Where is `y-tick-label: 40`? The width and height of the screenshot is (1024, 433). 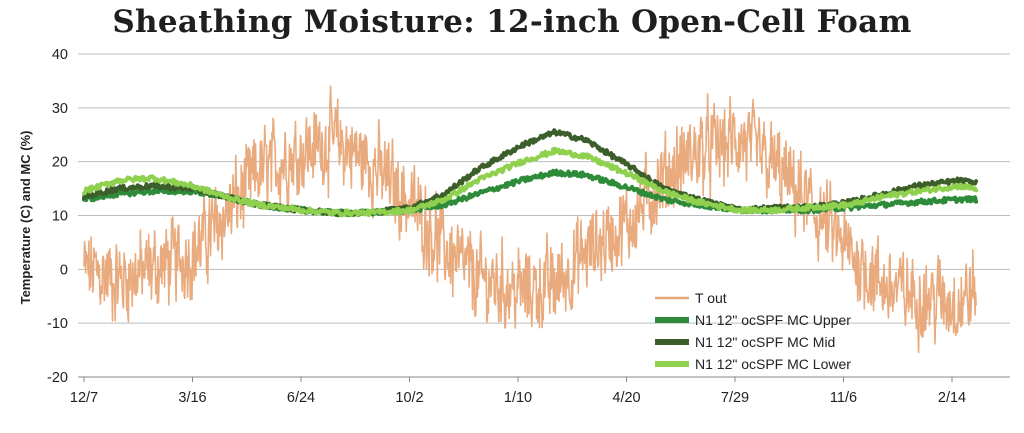 y-tick-label: 40 is located at coordinates (60, 55).